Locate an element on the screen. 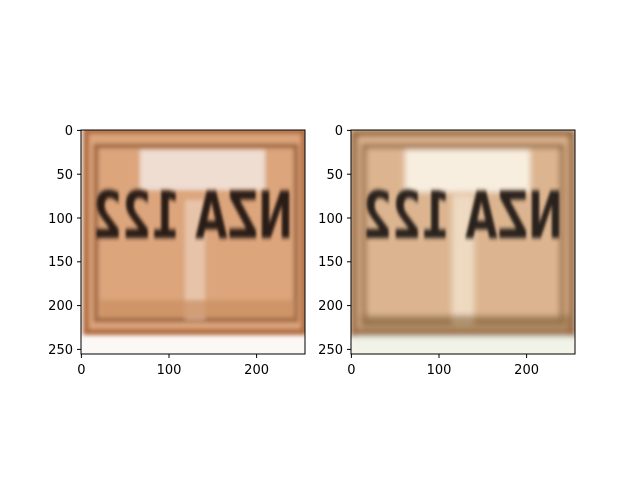 The width and height of the screenshot is (640, 480). right-x-axis: 0 100 200 is located at coordinates (443, 366).